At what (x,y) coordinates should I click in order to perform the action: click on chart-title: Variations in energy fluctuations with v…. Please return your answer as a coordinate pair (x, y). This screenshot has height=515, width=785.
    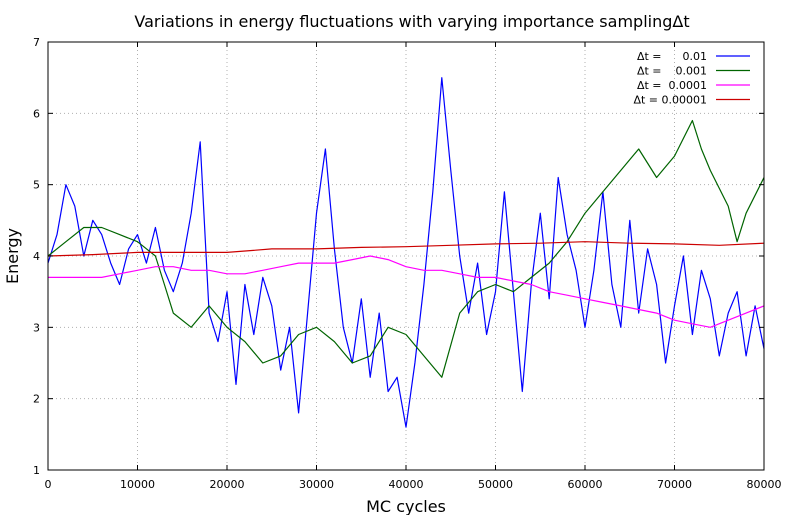
    Looking at the image, I should click on (411, 21).